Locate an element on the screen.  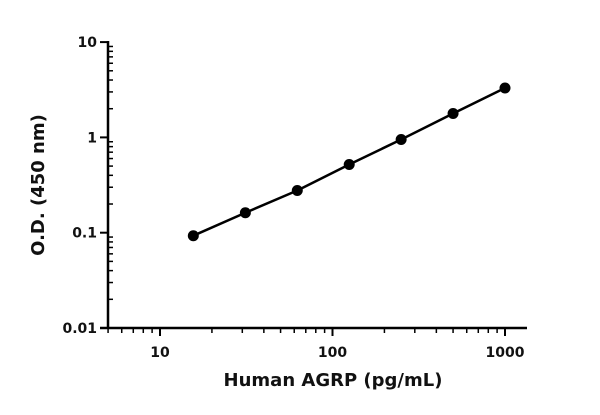
x-tick-label: 100 is located at coordinates (332, 353).